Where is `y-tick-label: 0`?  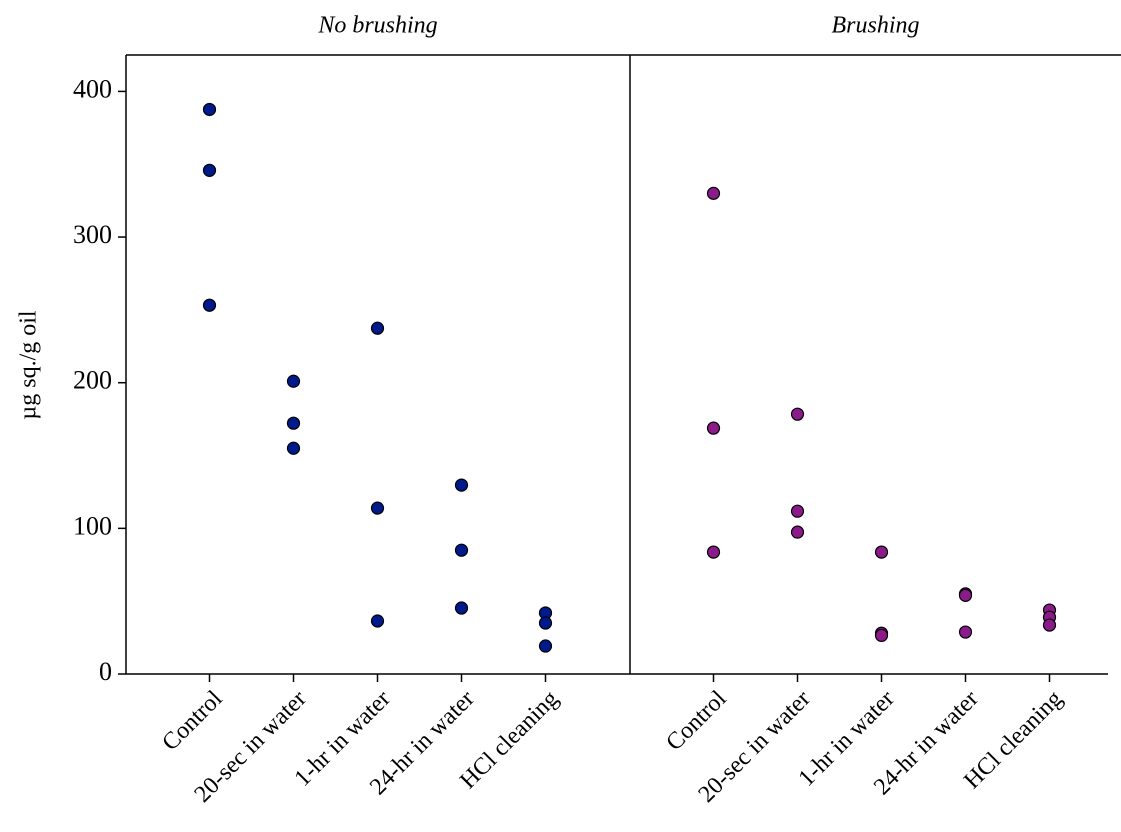 y-tick-label: 0 is located at coordinates (105, 671).